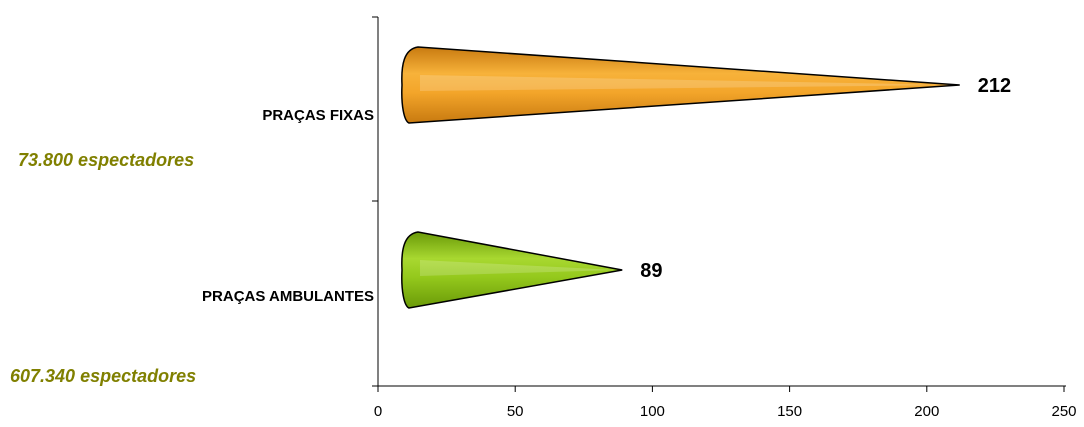 The image size is (1084, 427). Describe the element at coordinates (926, 411) in the screenshot. I see `x-tick-label: 200` at that location.